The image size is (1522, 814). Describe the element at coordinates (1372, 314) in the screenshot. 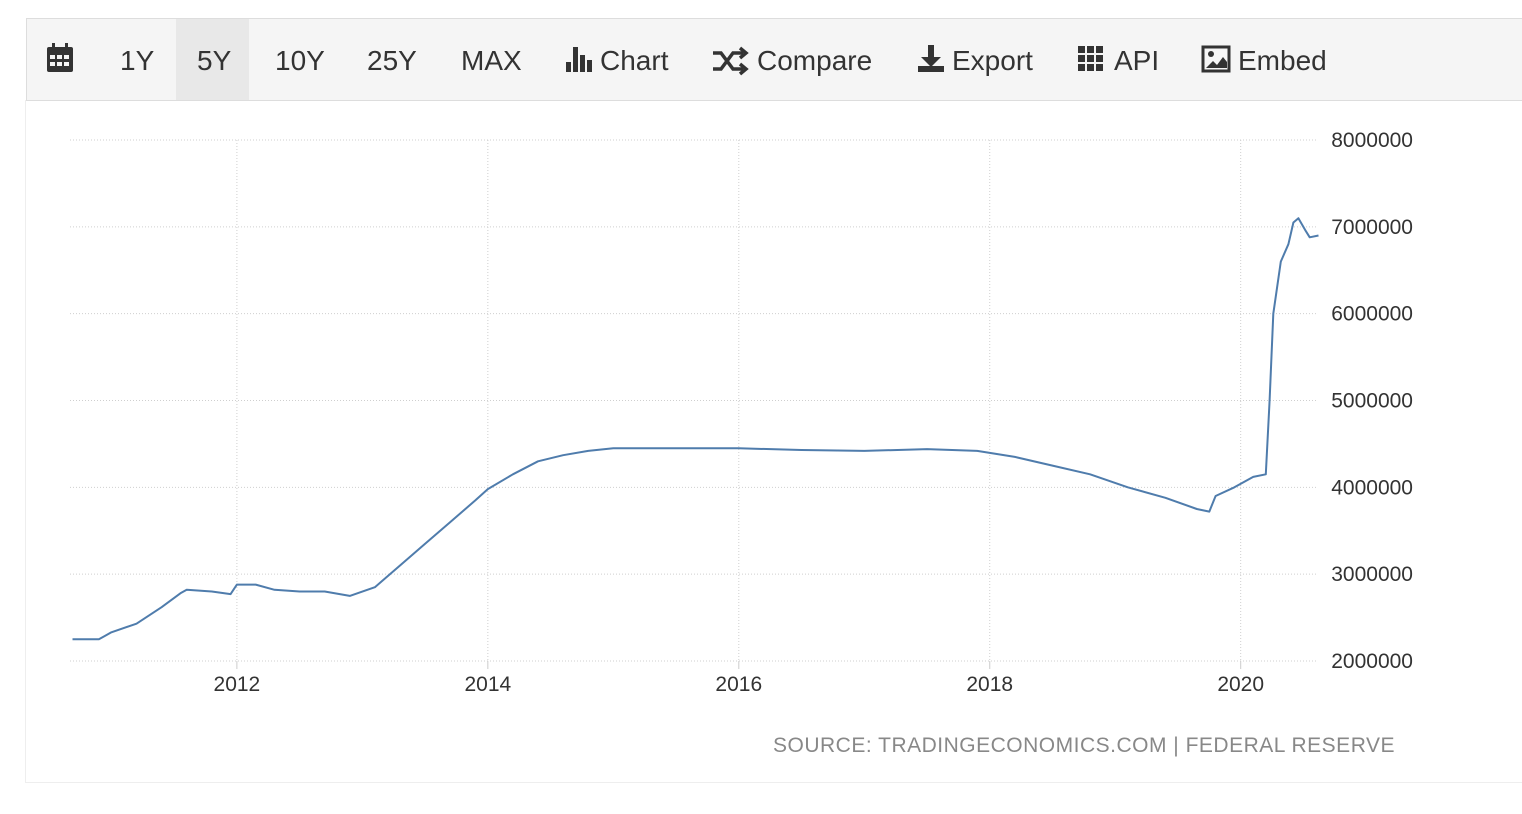

I see `y-tick-label: 6000000` at that location.